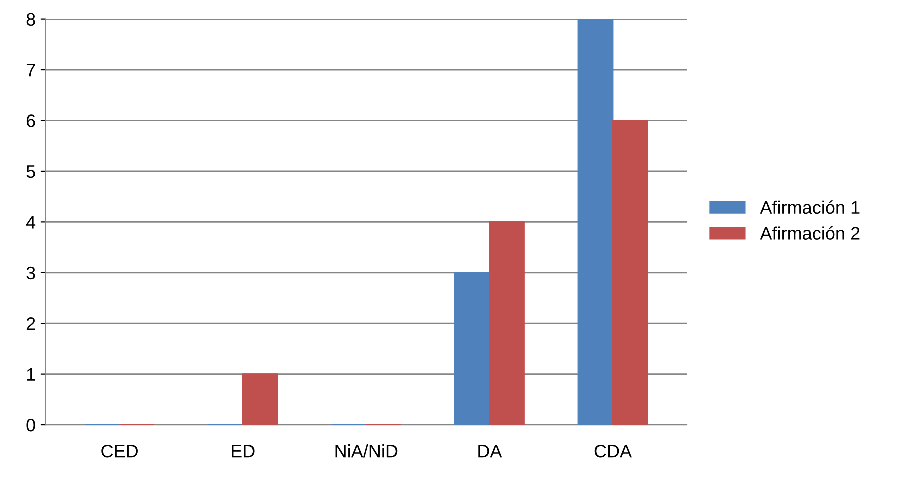 The height and width of the screenshot is (483, 916). I want to click on x-tick-label: CDA, so click(613, 451).